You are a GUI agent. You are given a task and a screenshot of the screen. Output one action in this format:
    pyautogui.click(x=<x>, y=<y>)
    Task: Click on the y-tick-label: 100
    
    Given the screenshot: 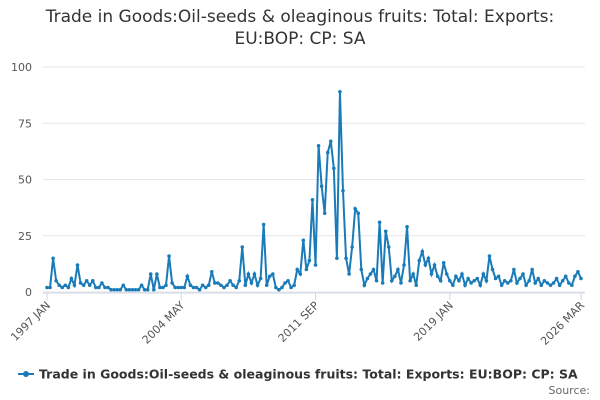 What is the action you would take?
    pyautogui.click(x=21, y=67)
    